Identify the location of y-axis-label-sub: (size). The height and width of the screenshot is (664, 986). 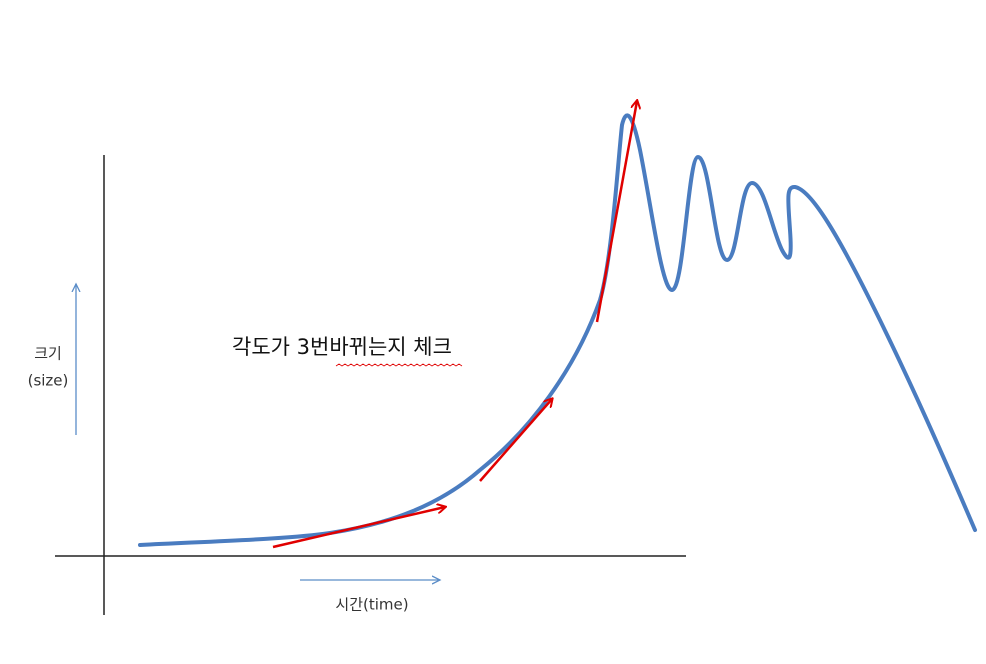
(48, 381).